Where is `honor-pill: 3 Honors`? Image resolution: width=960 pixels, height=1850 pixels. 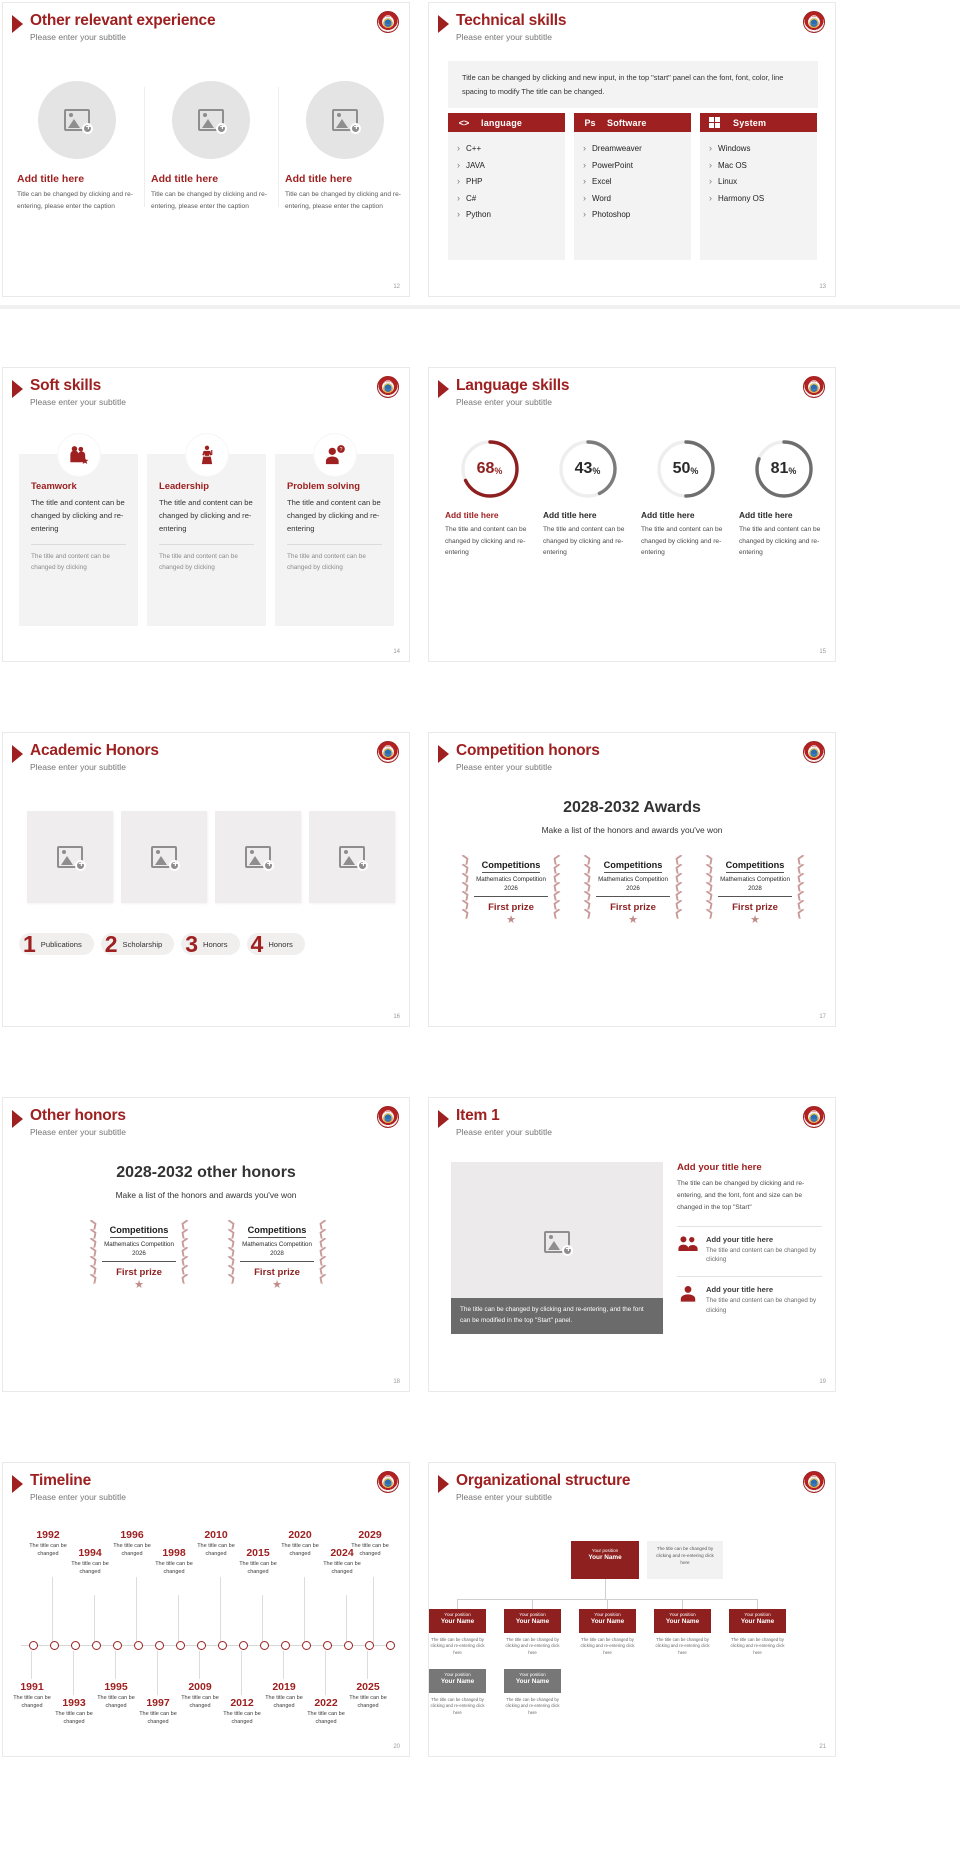
honor-pill: 3 Honors is located at coordinates (210, 943).